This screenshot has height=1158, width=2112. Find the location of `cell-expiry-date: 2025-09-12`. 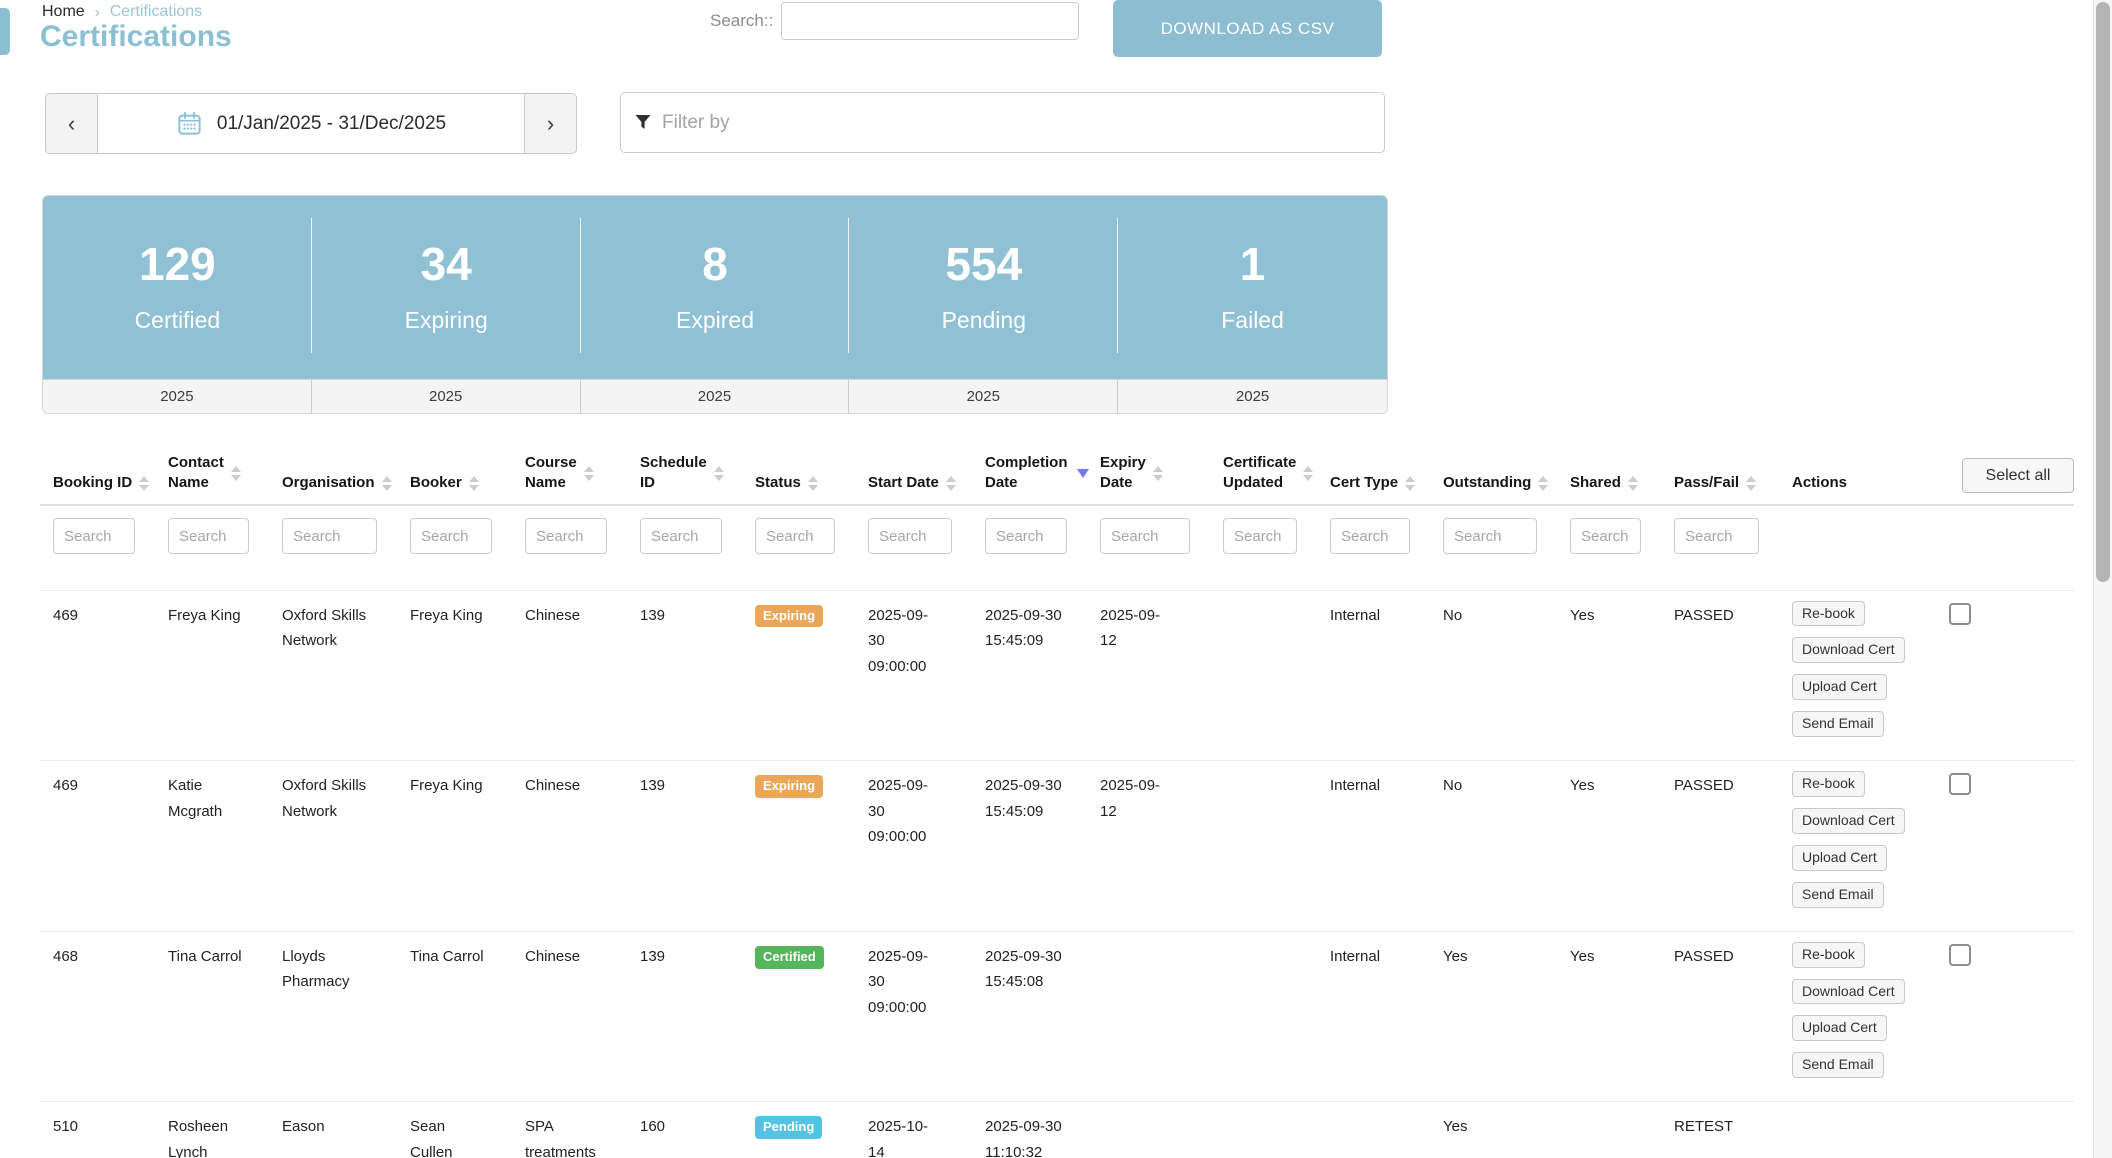

cell-expiry-date: 2025-09-12 is located at coordinates (1148, 846).